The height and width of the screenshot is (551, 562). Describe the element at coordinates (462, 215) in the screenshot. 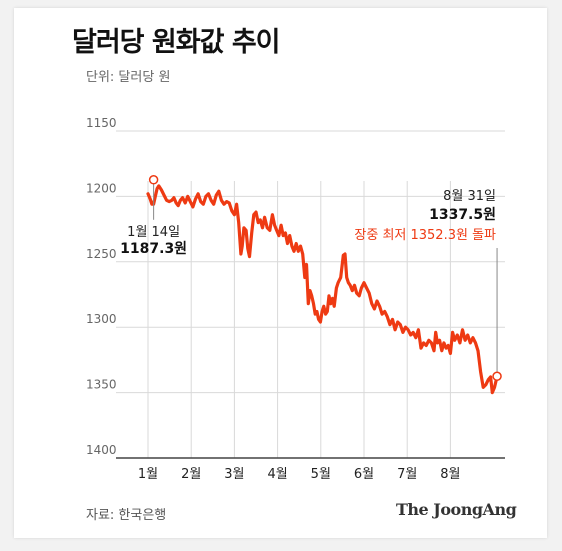

I see `annotation-value: 1337.5원` at that location.